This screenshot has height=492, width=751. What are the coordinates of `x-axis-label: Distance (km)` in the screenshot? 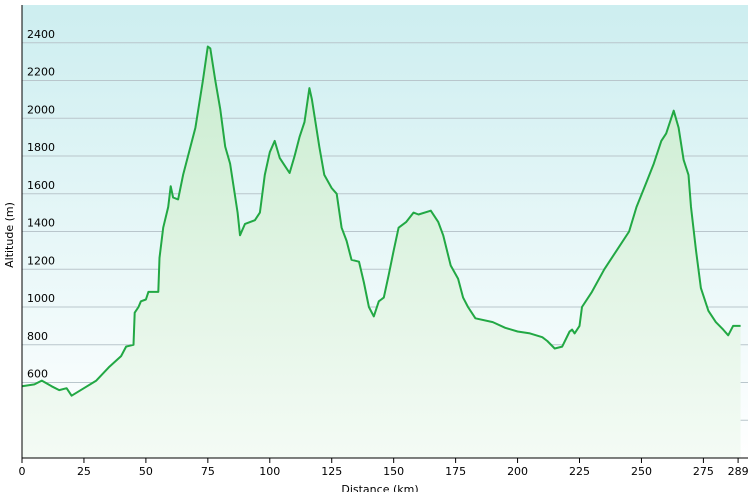 It's located at (379, 487).